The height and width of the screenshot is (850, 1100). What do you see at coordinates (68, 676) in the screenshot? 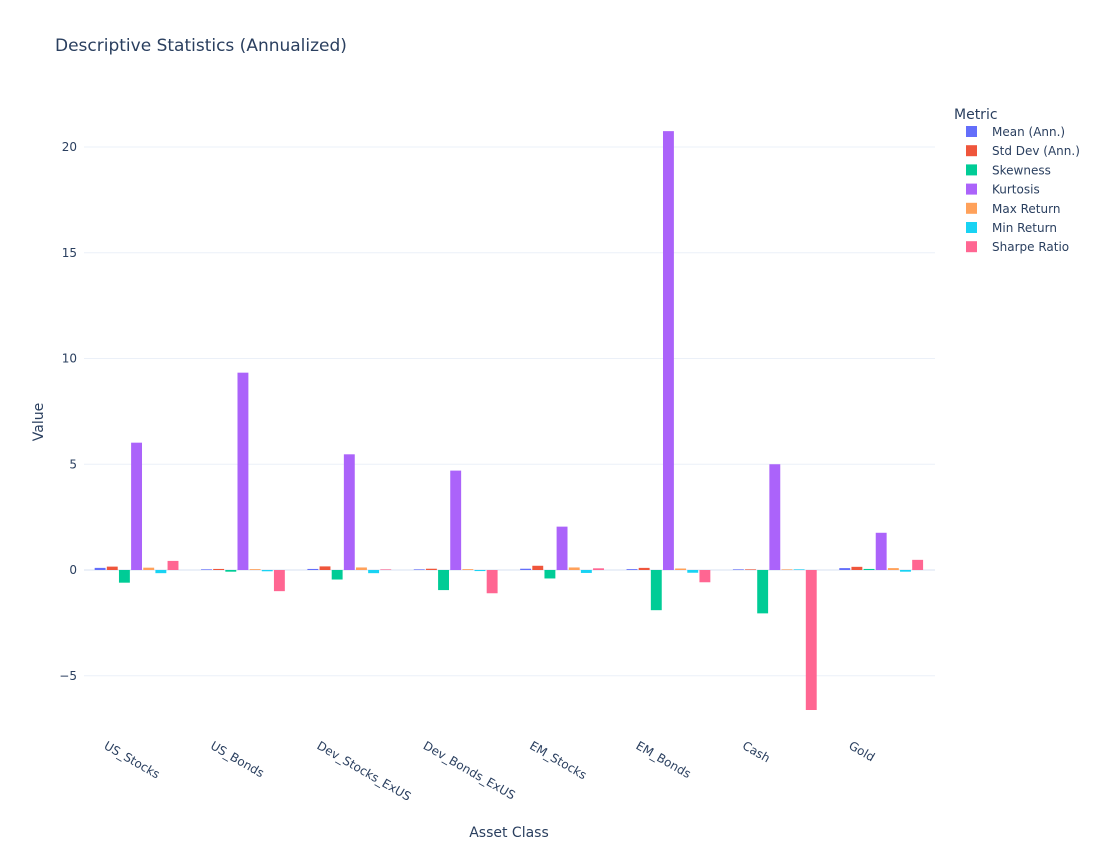
I see `y-tick-label: −5` at bounding box center [68, 676].